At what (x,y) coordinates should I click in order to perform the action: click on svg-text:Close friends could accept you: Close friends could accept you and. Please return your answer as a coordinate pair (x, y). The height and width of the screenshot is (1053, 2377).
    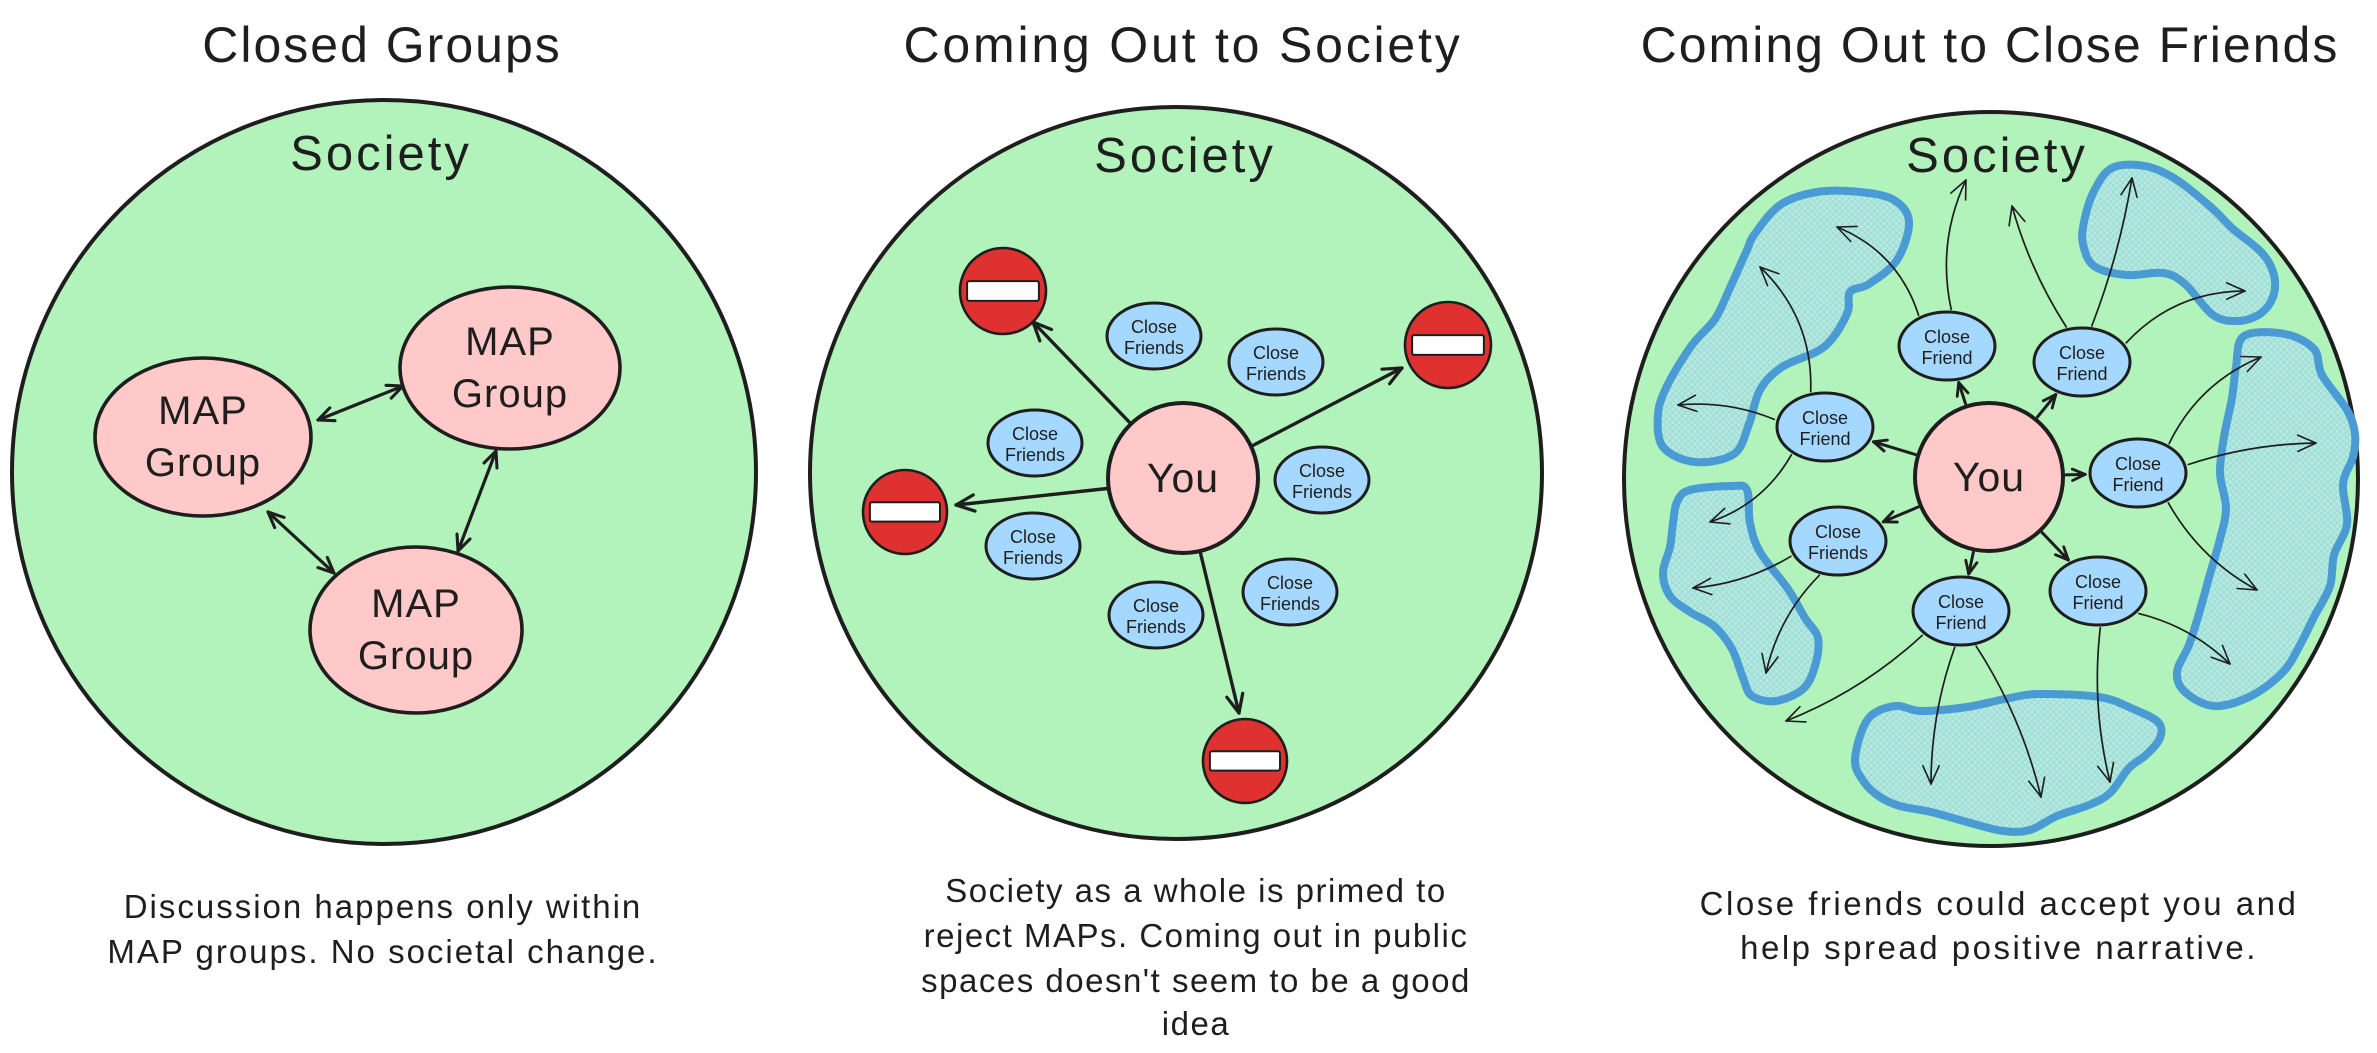
    Looking at the image, I should click on (1999, 903).